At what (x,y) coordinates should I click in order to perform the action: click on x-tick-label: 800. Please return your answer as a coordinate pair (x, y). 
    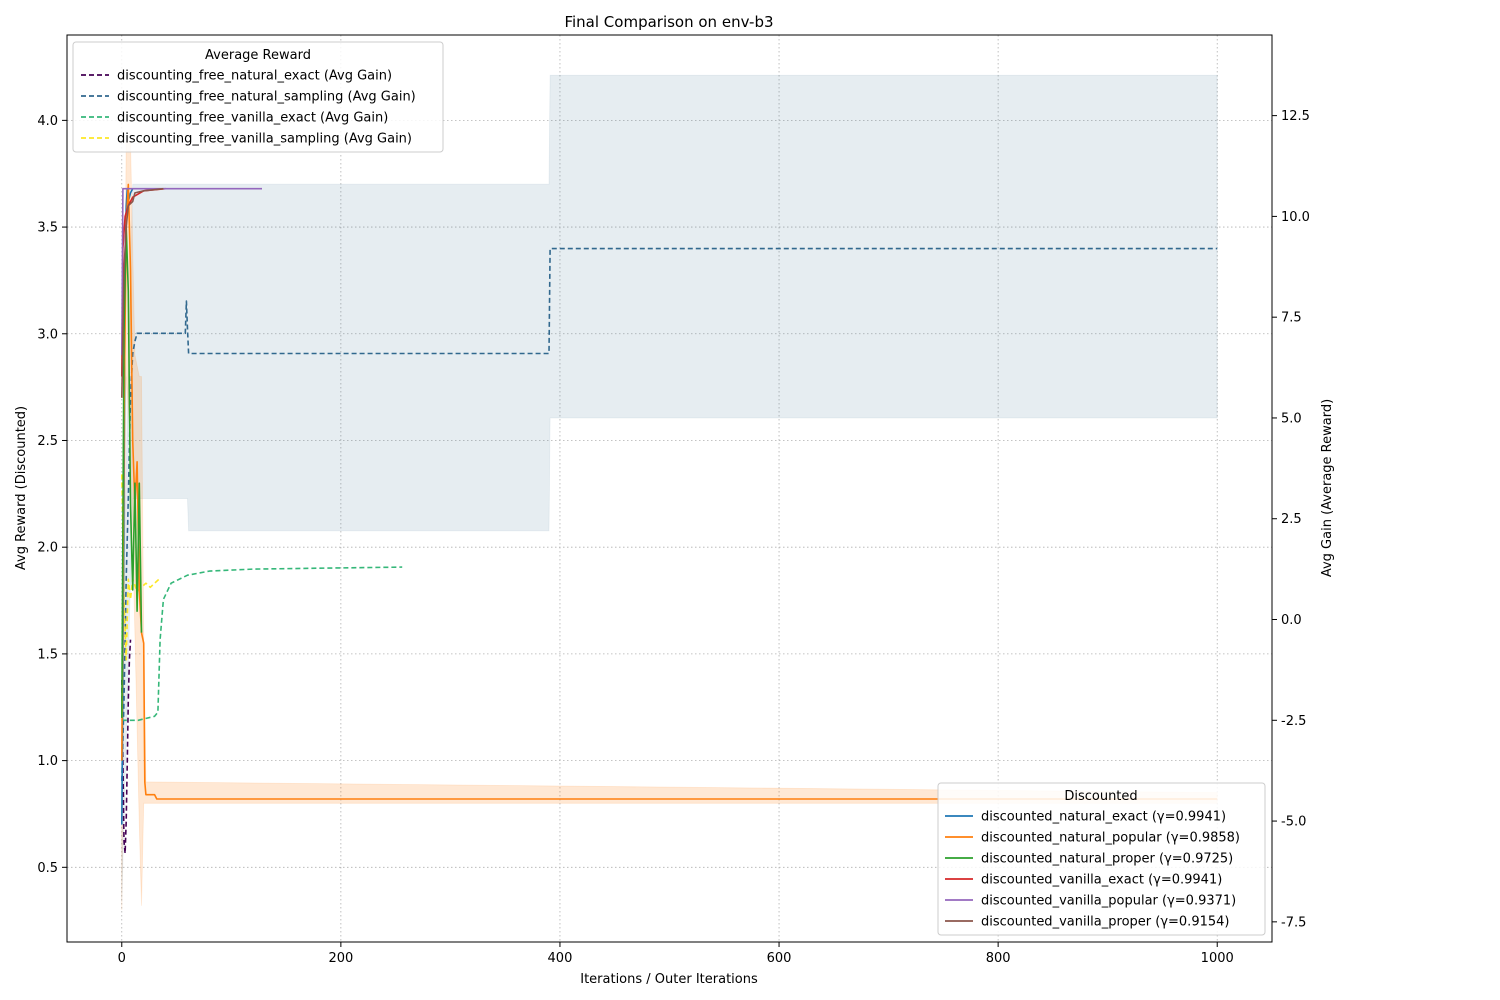
    Looking at the image, I should click on (998, 958).